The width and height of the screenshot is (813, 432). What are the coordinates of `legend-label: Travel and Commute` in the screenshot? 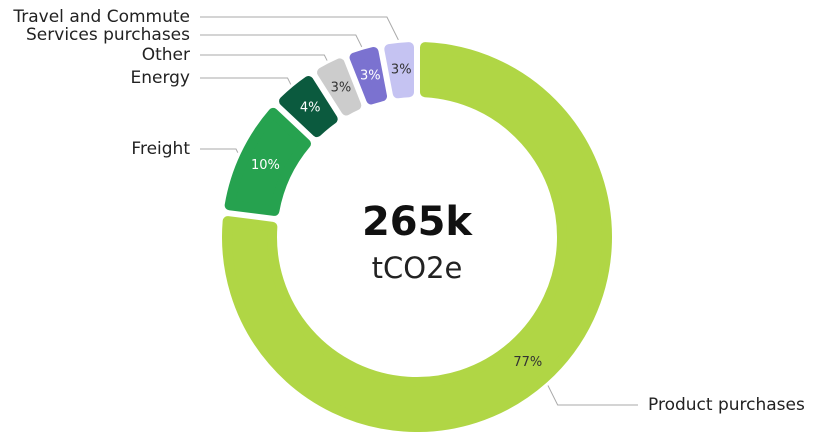 It's located at (101, 17).